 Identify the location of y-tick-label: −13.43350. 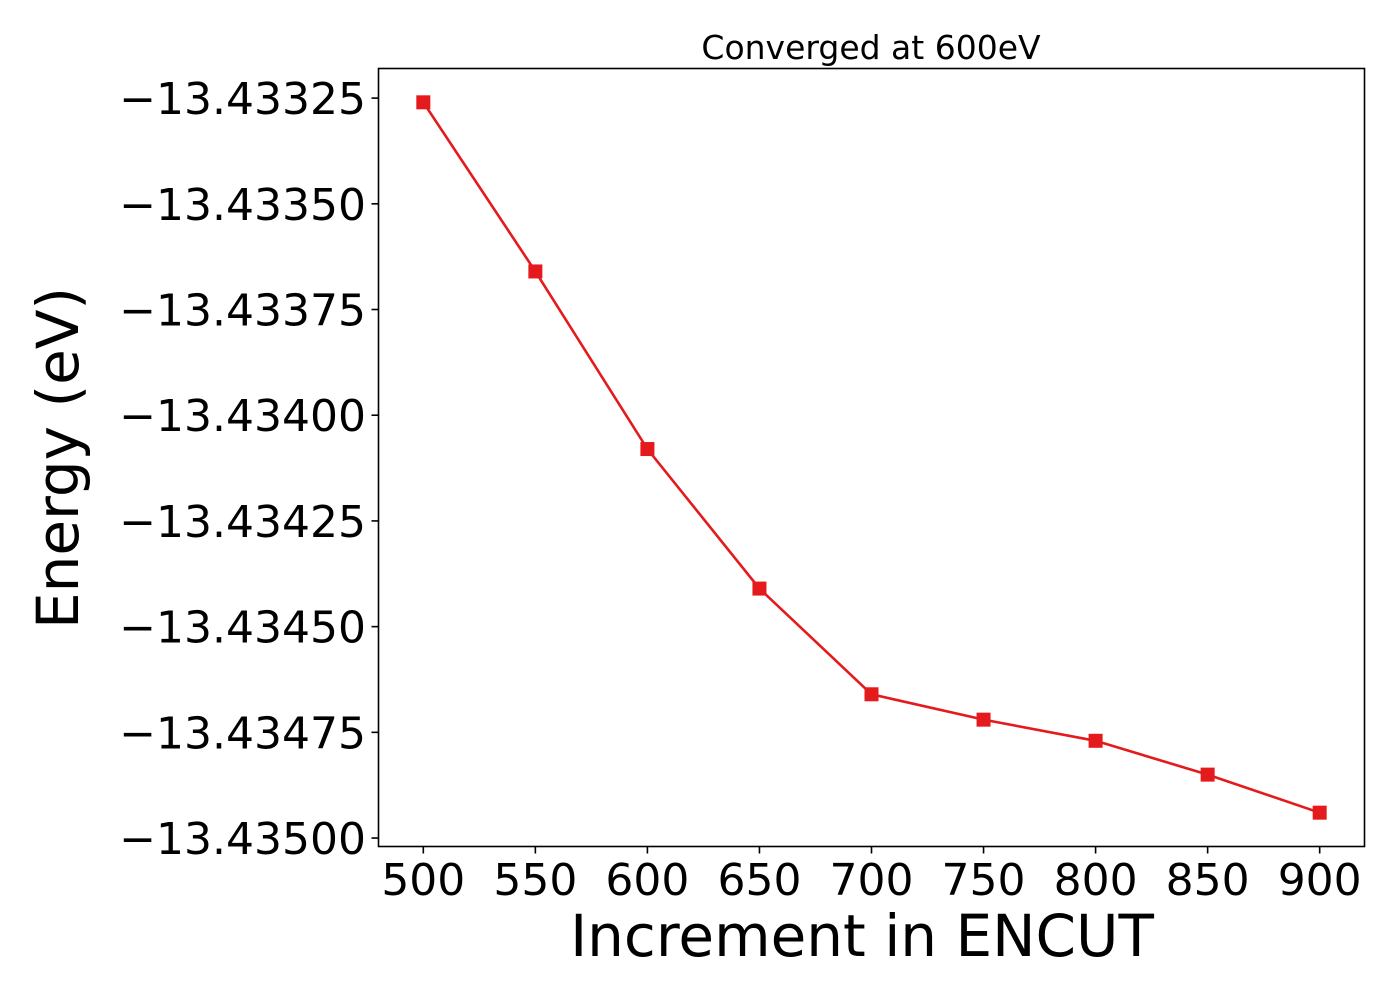
(242, 205).